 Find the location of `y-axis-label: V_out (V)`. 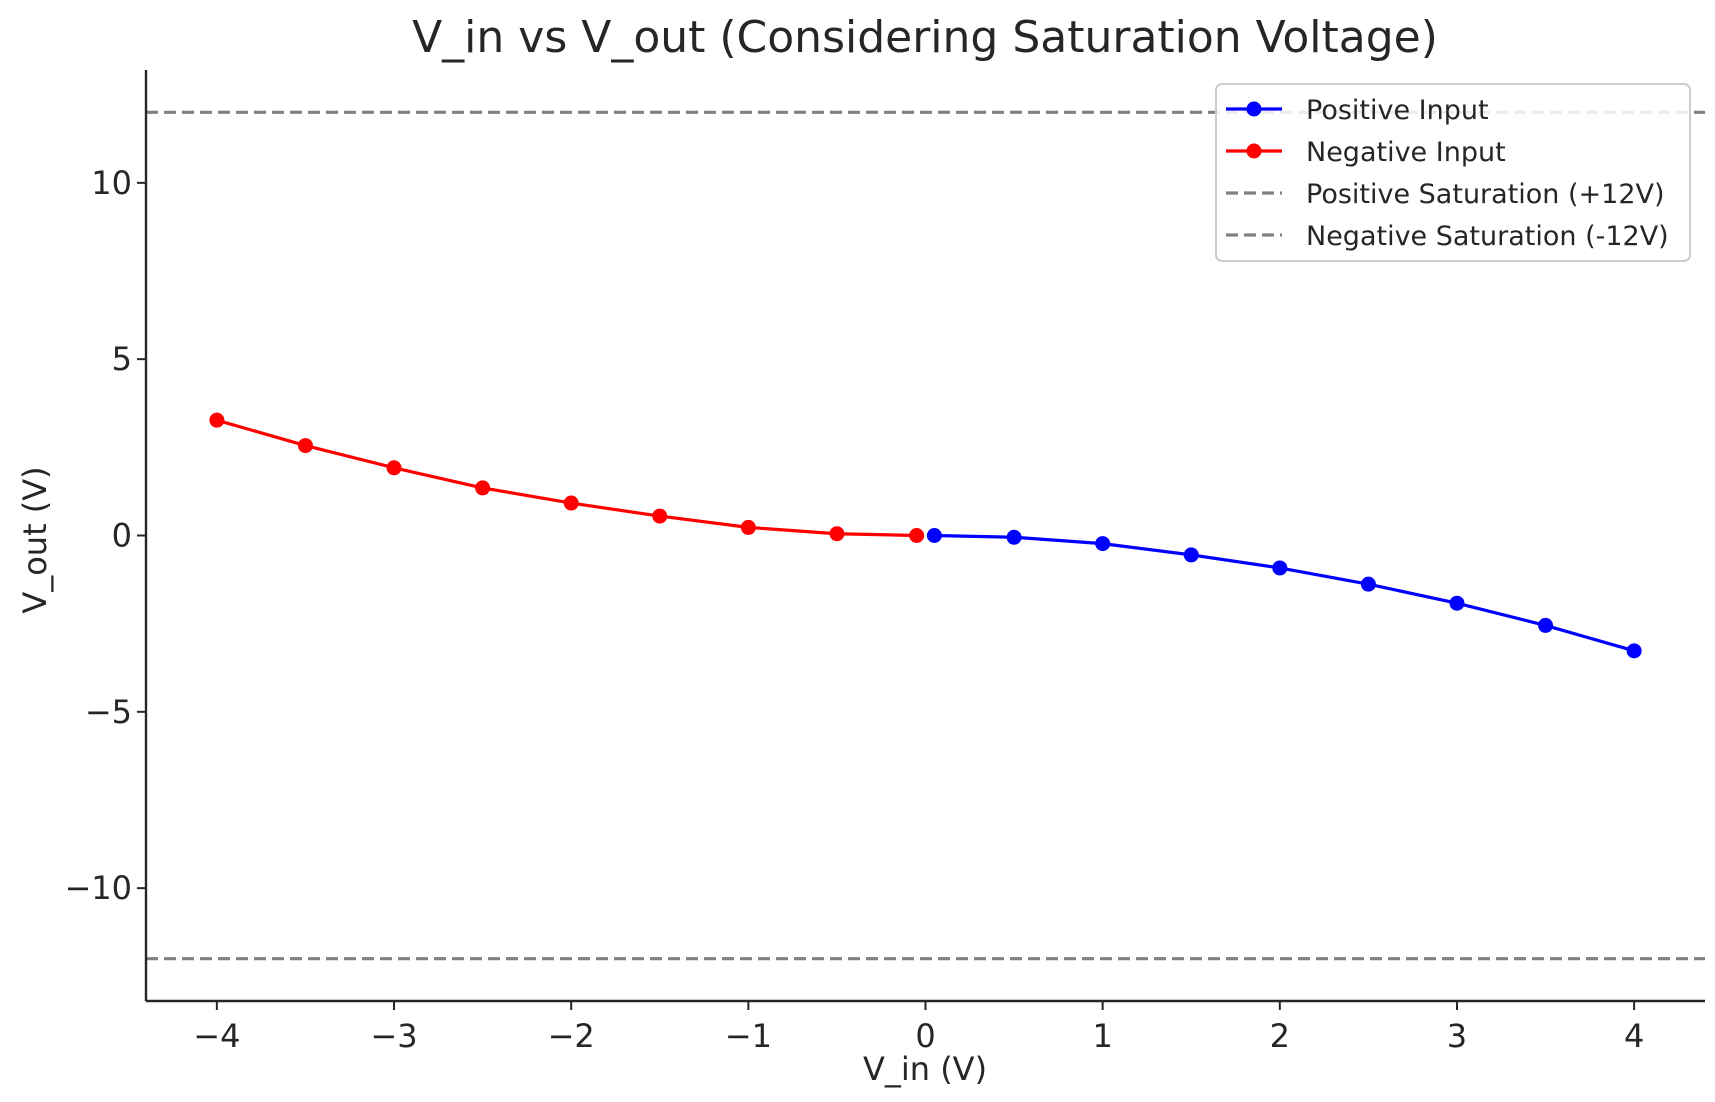

y-axis-label: V_out (V) is located at coordinates (35, 539).